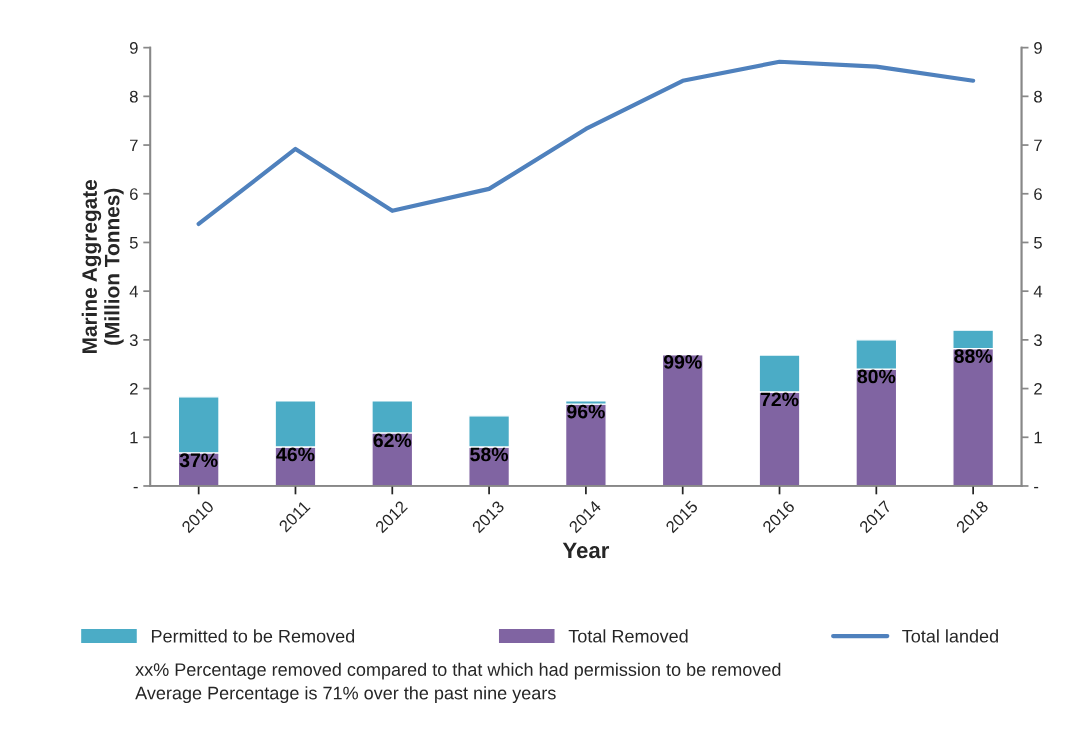 The image size is (1081, 733). I want to click on annotation: 88%, so click(973, 356).